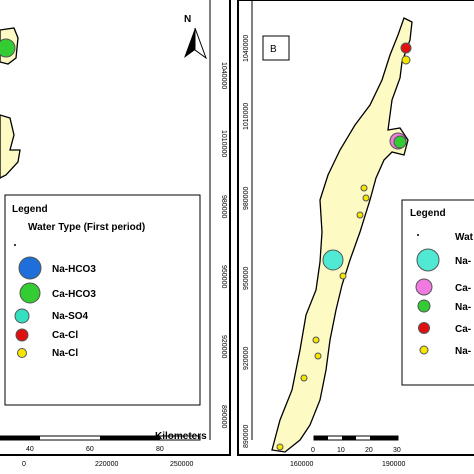 This screenshot has height=474, width=474. Describe the element at coordinates (437, 292) in the screenshot. I see `legend-box` at that location.